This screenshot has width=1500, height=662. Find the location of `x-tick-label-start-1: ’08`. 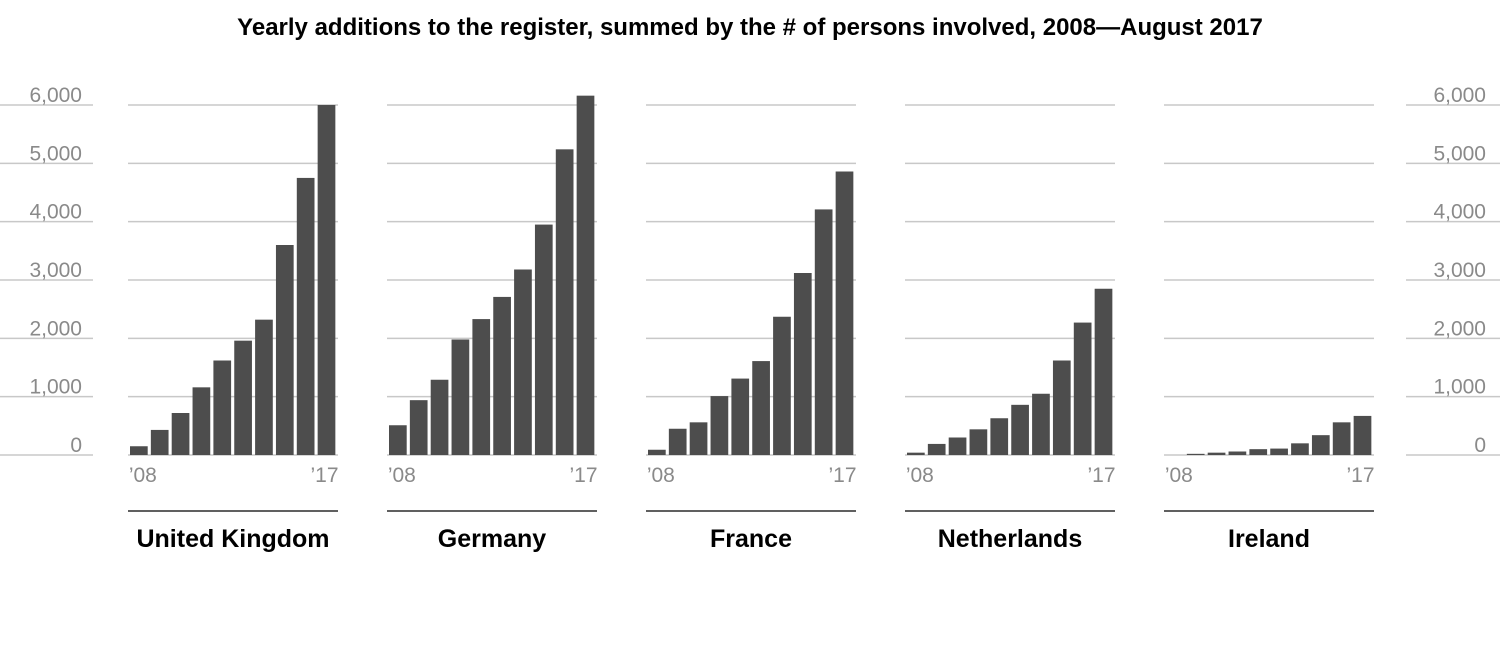

x-tick-label-start-1: ’08 is located at coordinates (402, 475).